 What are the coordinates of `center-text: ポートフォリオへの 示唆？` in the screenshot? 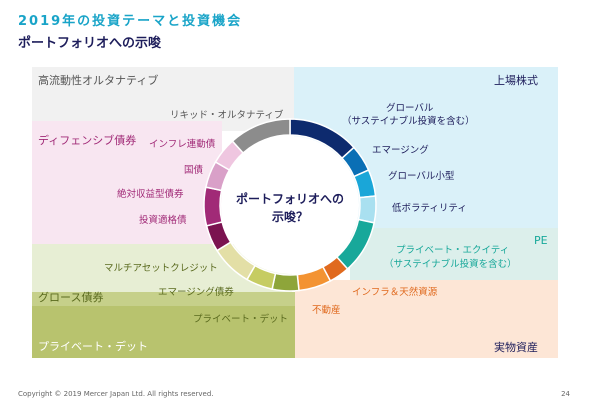 It's located at (290, 208).